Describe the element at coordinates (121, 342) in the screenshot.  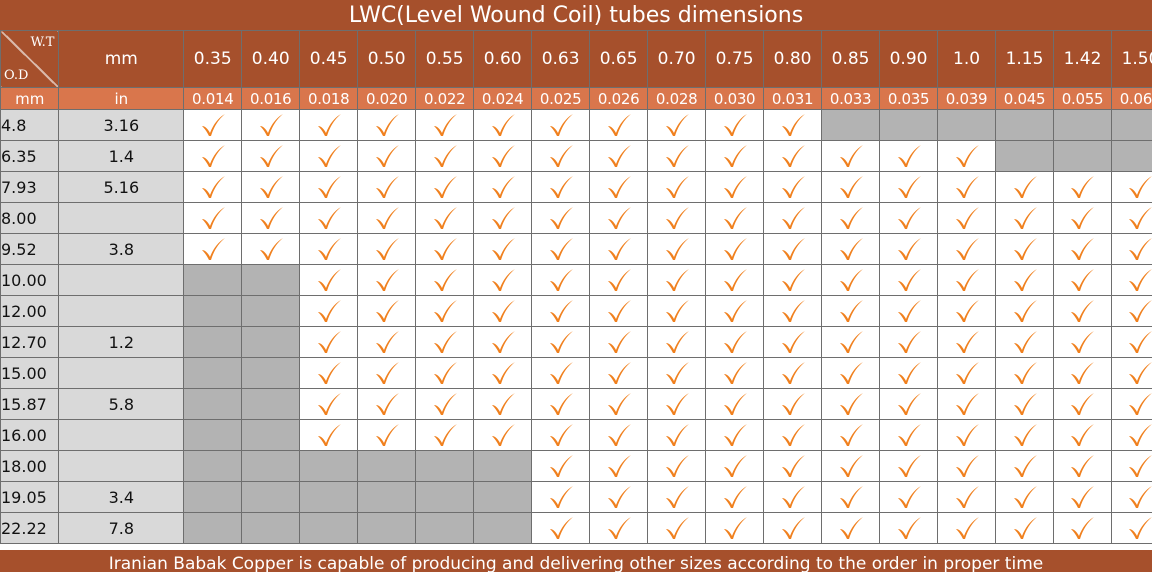
I see `od-in-value: 1.2` at that location.